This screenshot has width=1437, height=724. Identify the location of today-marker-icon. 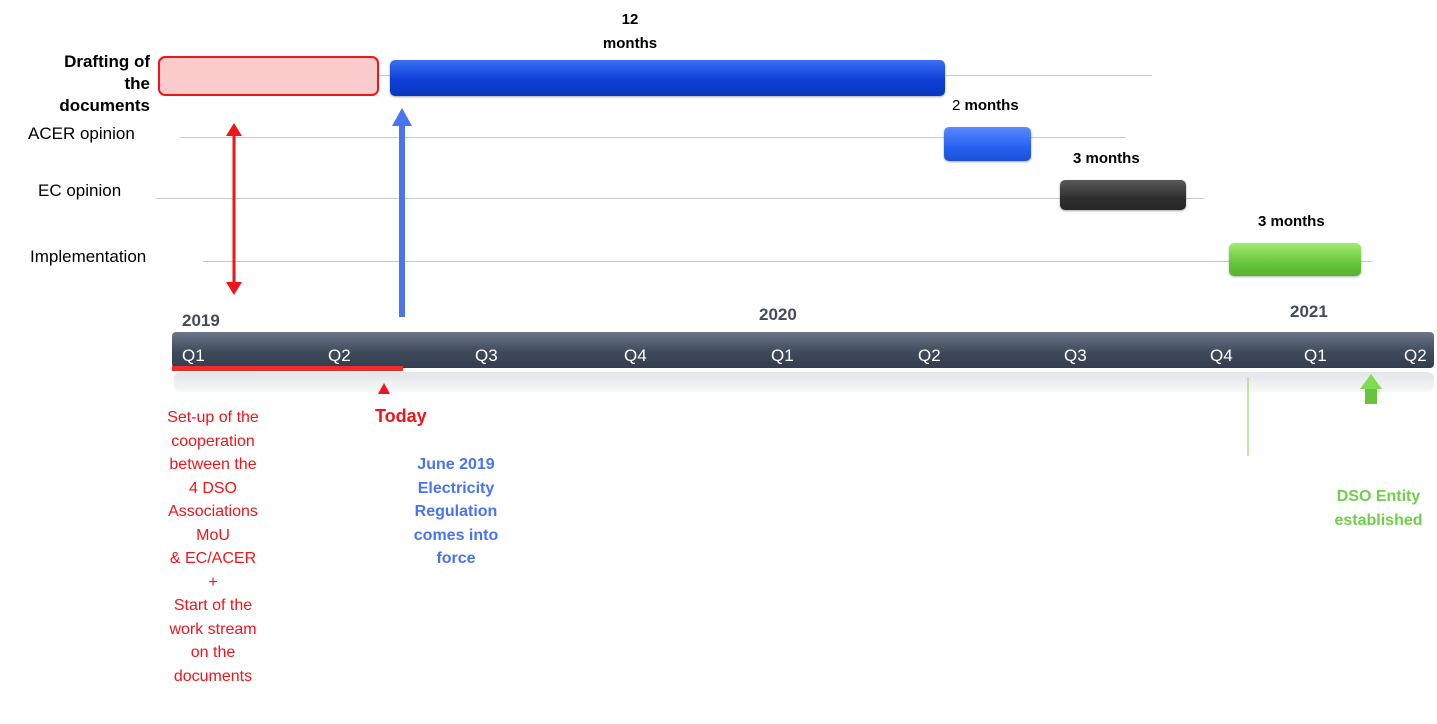
(384, 388).